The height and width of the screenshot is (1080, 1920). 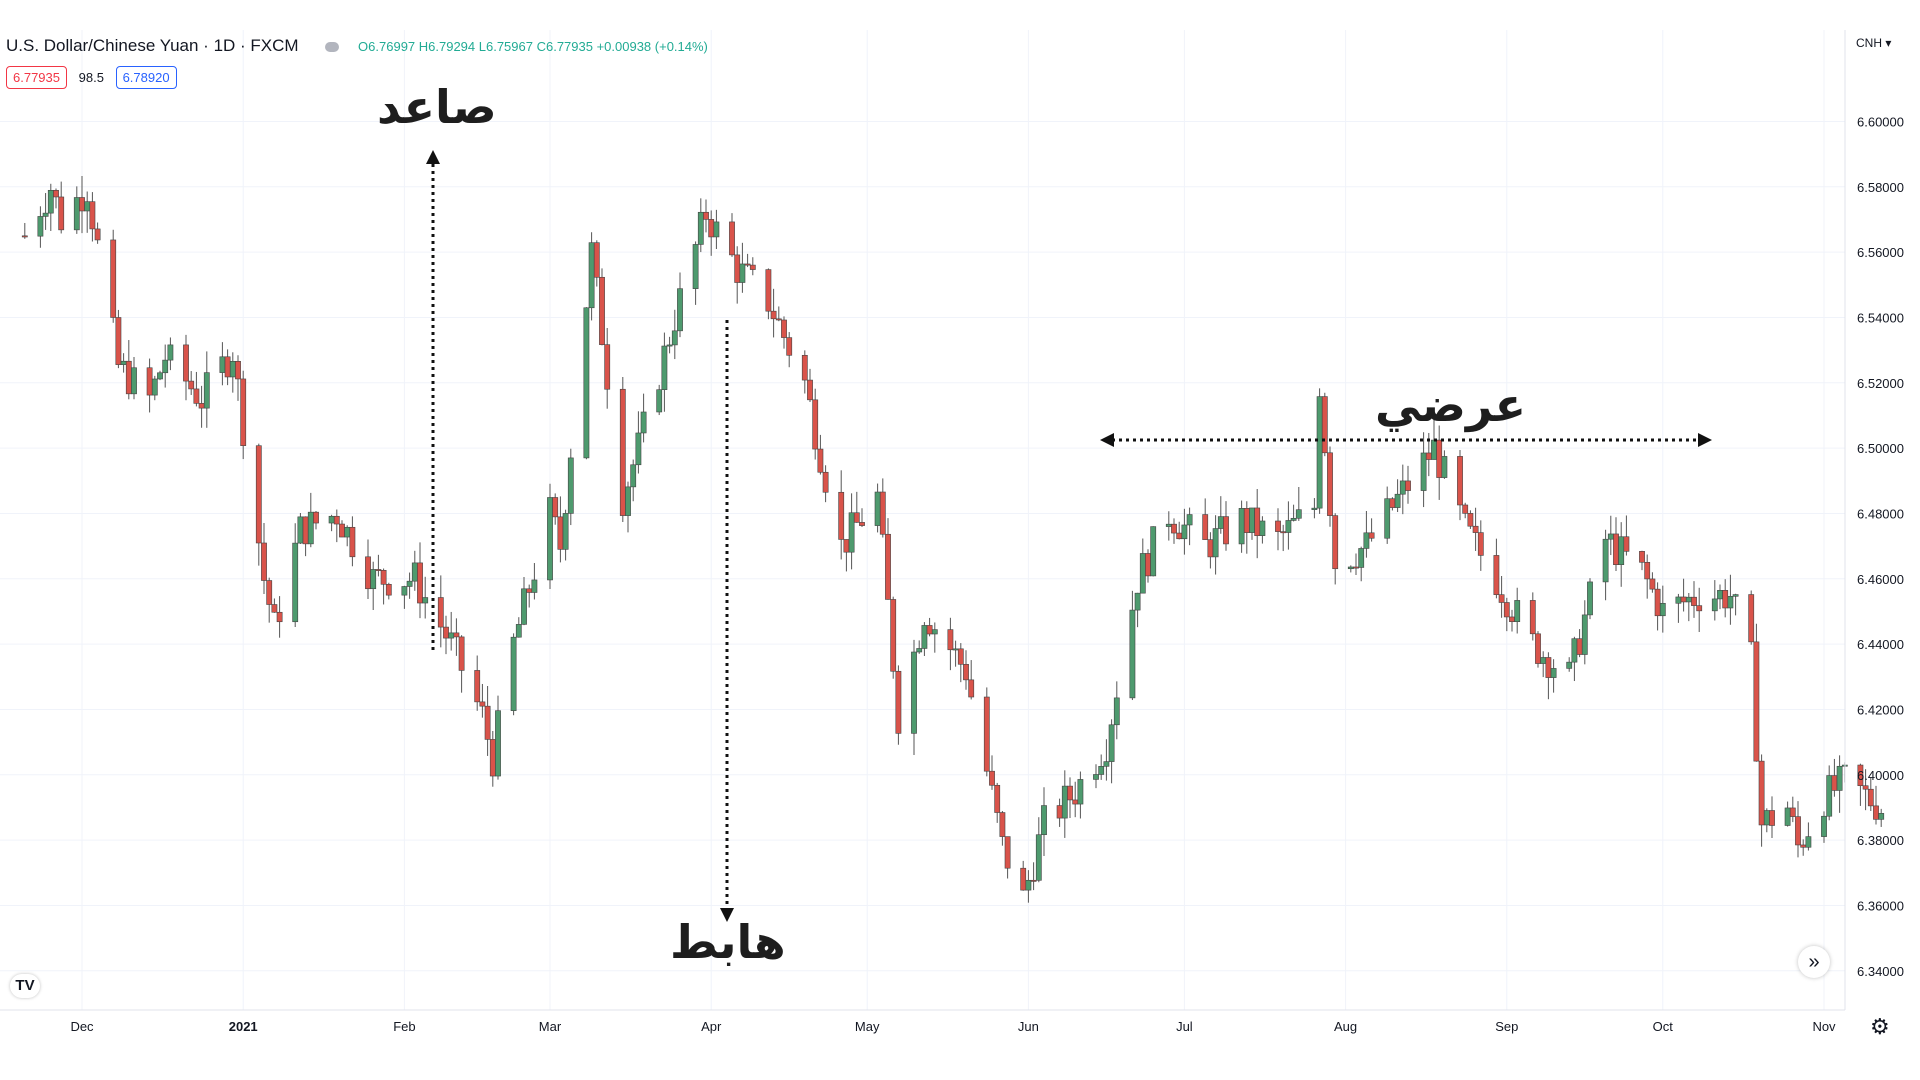 What do you see at coordinates (1880, 905) in the screenshot?
I see `price-tick-label: 6.36000` at bounding box center [1880, 905].